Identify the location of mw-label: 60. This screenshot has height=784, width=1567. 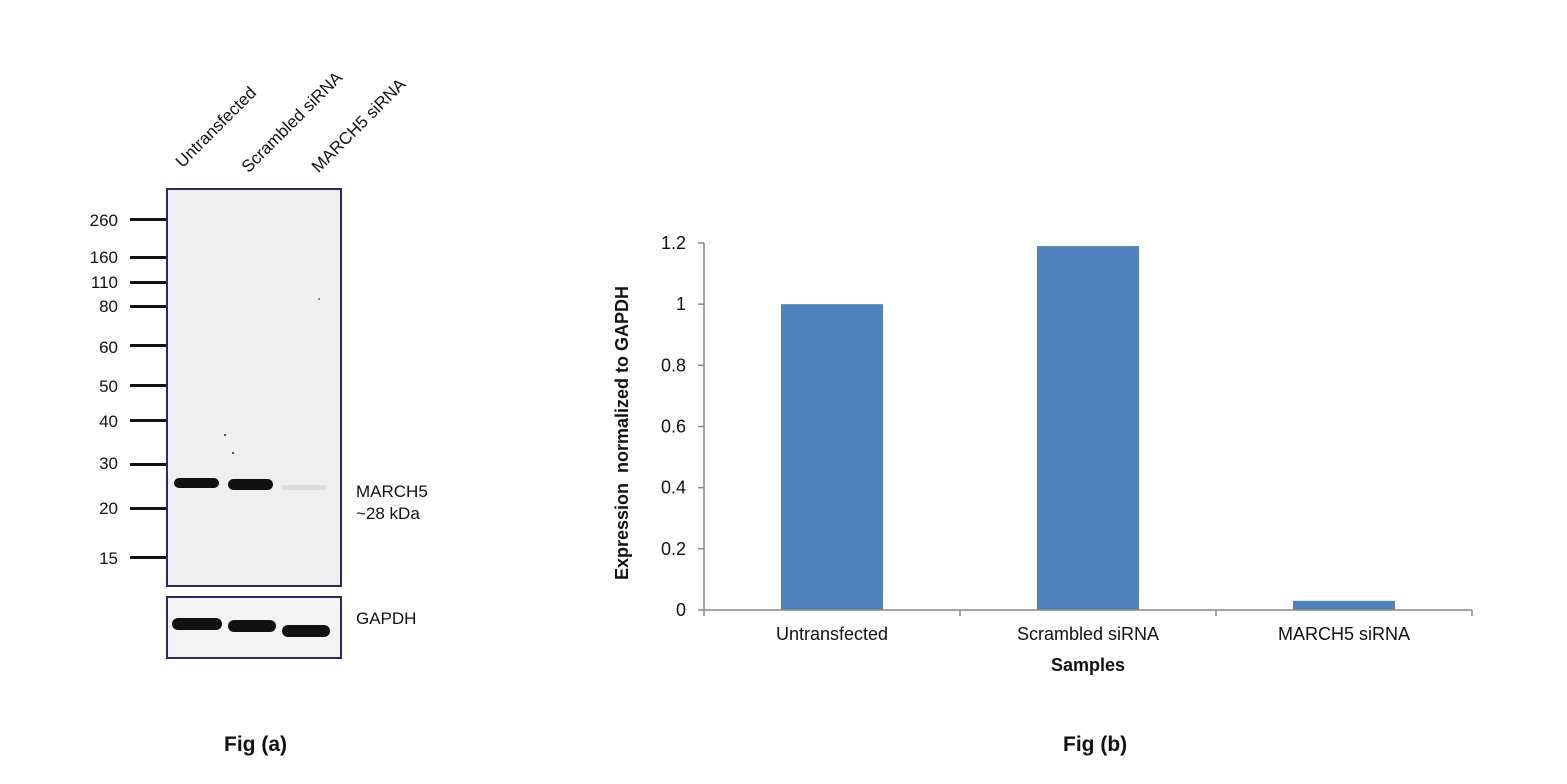
(108, 347).